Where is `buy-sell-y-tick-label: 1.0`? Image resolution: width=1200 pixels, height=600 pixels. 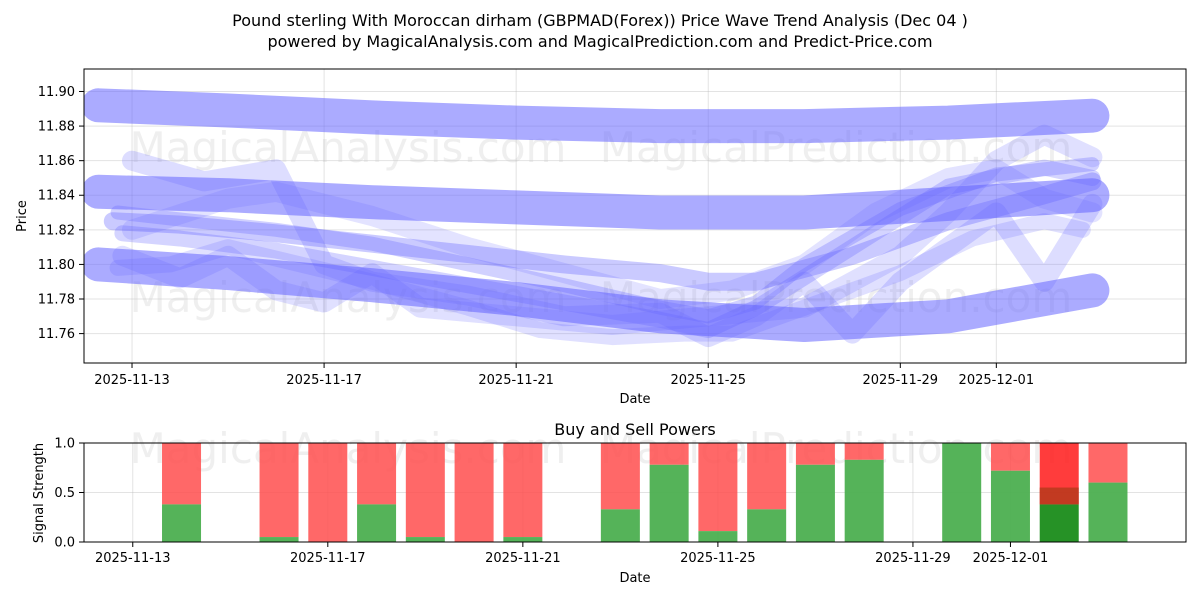 buy-sell-y-tick-label: 1.0 is located at coordinates (64, 444).